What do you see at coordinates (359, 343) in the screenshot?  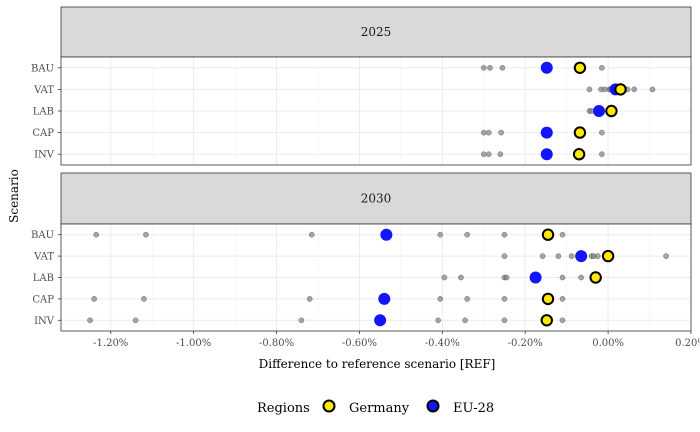 I see `x-tick-label: -0.60%` at bounding box center [359, 343].